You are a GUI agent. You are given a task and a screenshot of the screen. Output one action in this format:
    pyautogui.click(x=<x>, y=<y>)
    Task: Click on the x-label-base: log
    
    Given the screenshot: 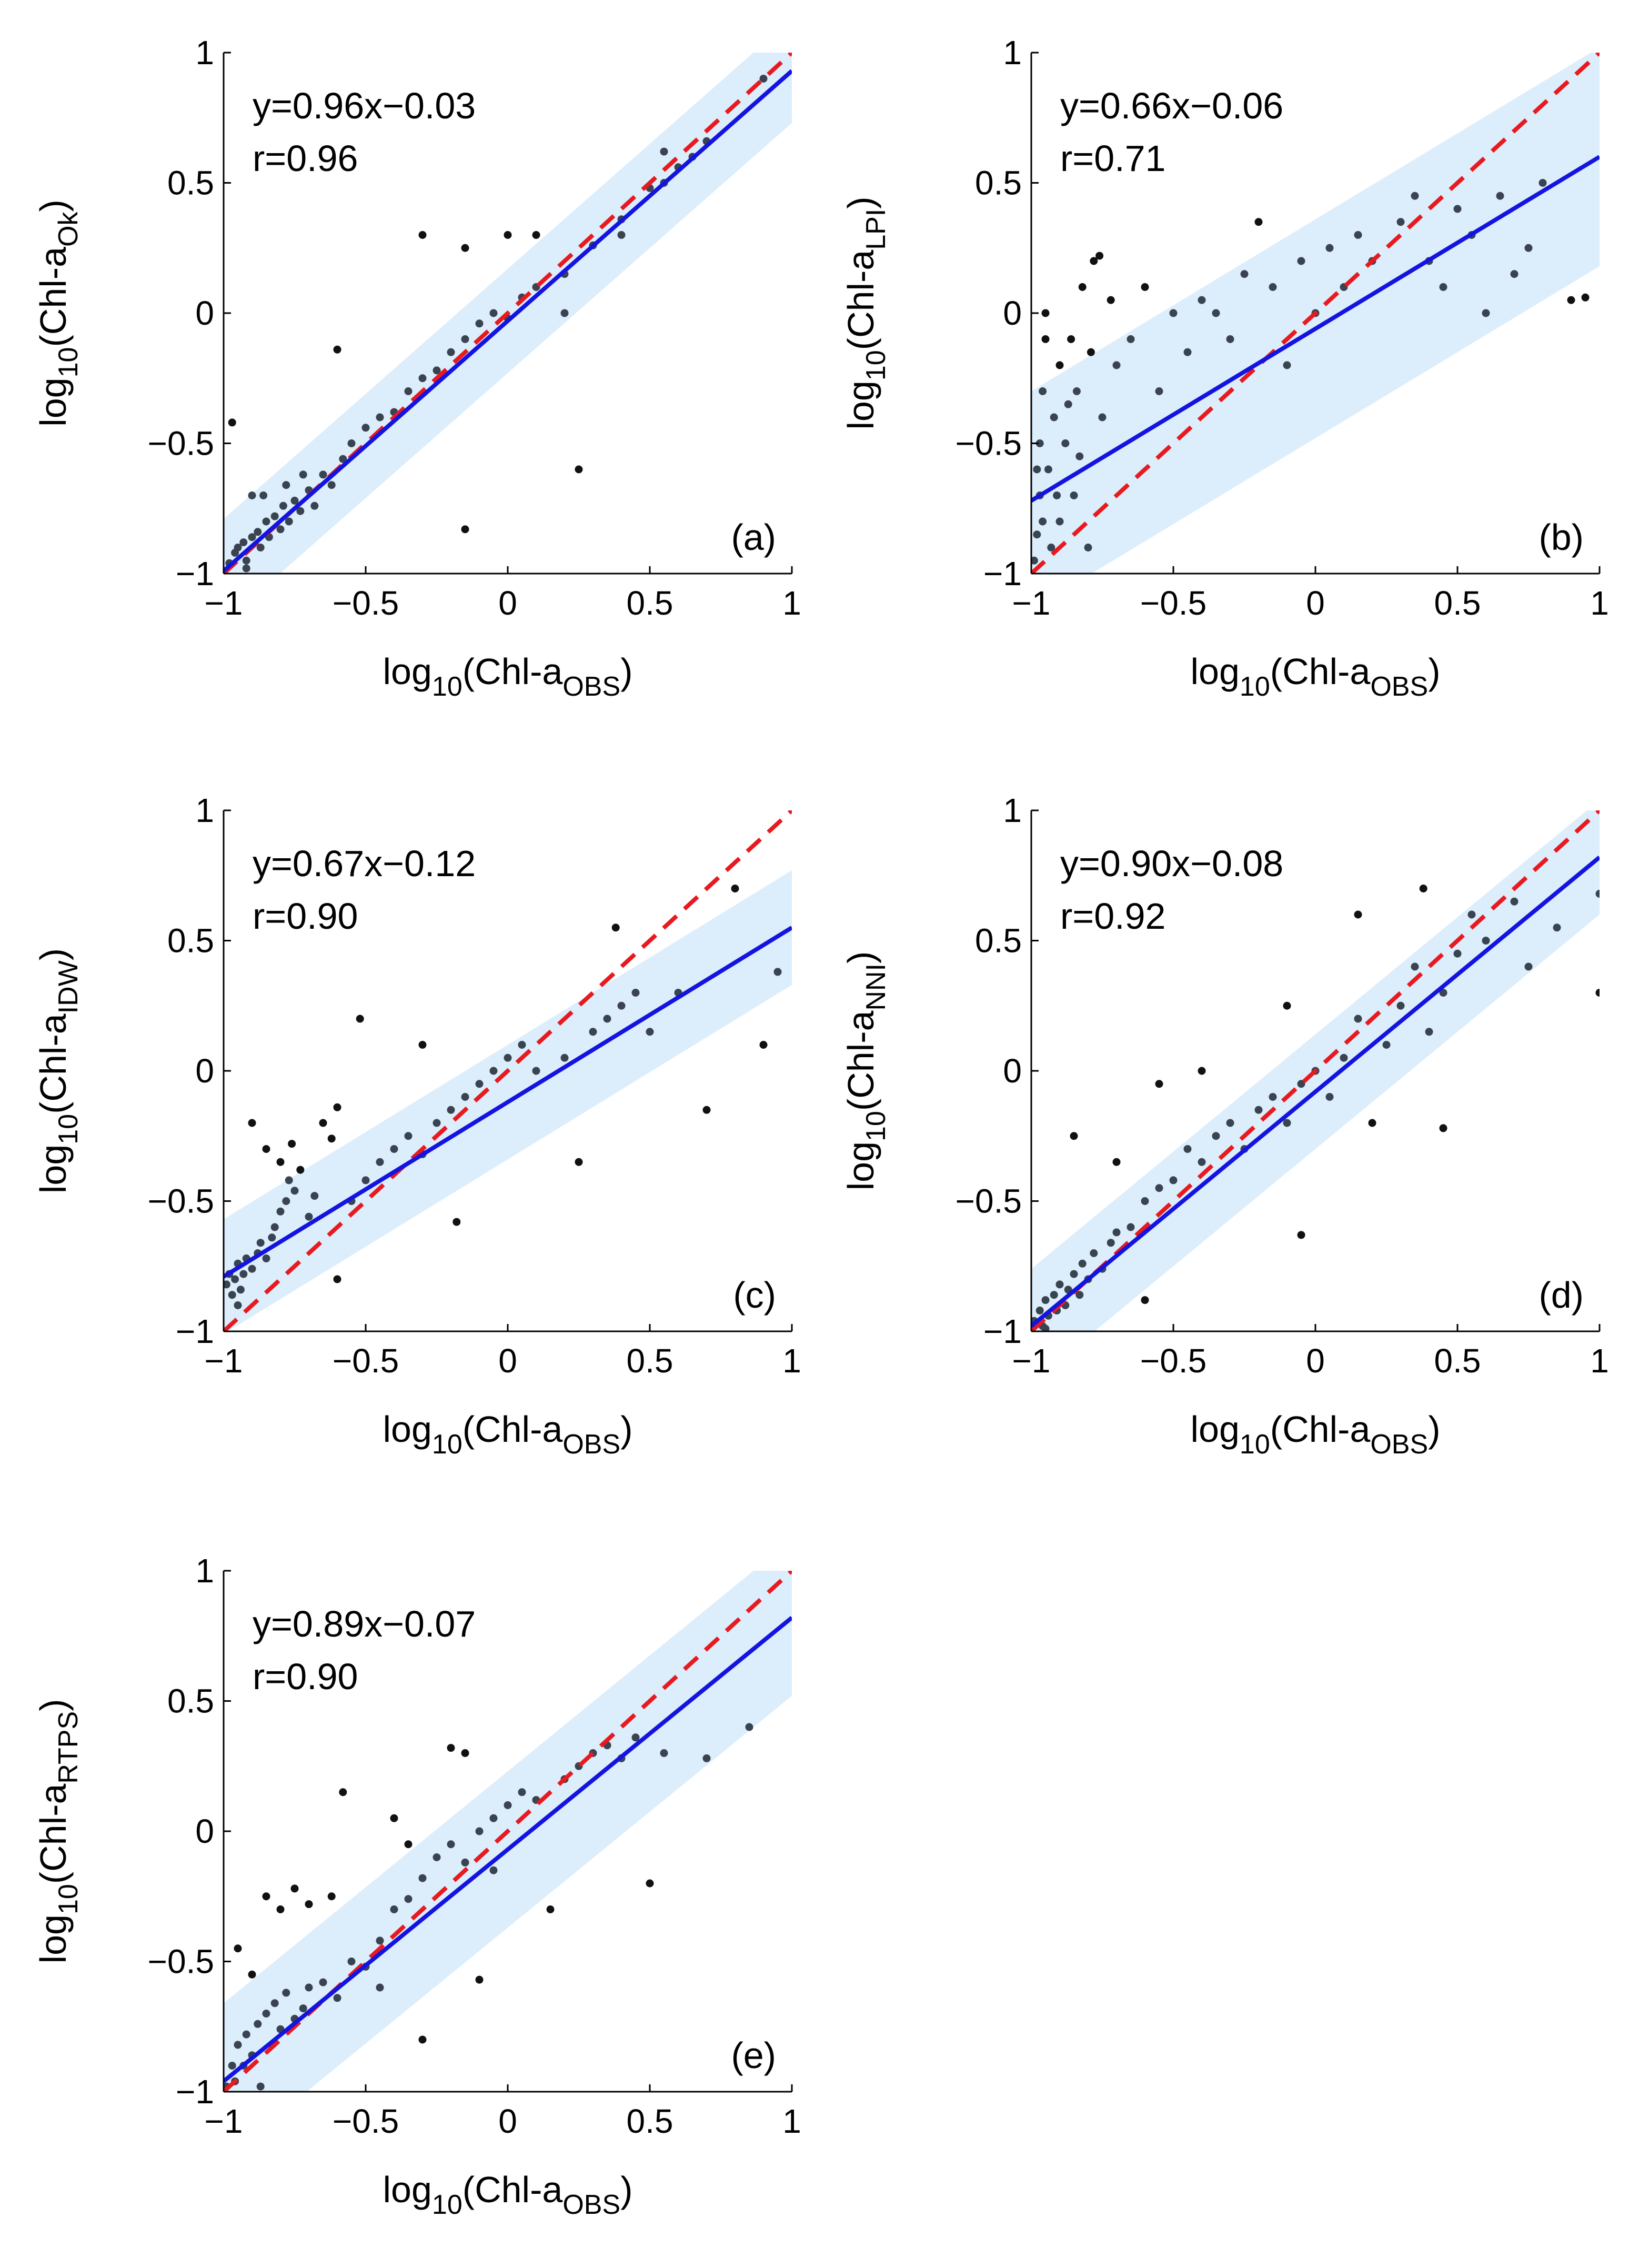 What is the action you would take?
    pyautogui.click(x=1215, y=1429)
    